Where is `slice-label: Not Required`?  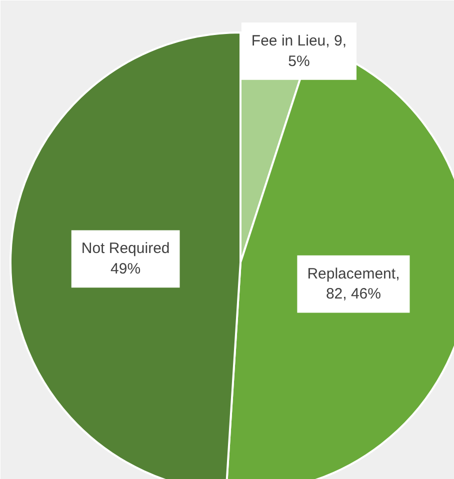
slice-label: Not Required is located at coordinates (125, 249).